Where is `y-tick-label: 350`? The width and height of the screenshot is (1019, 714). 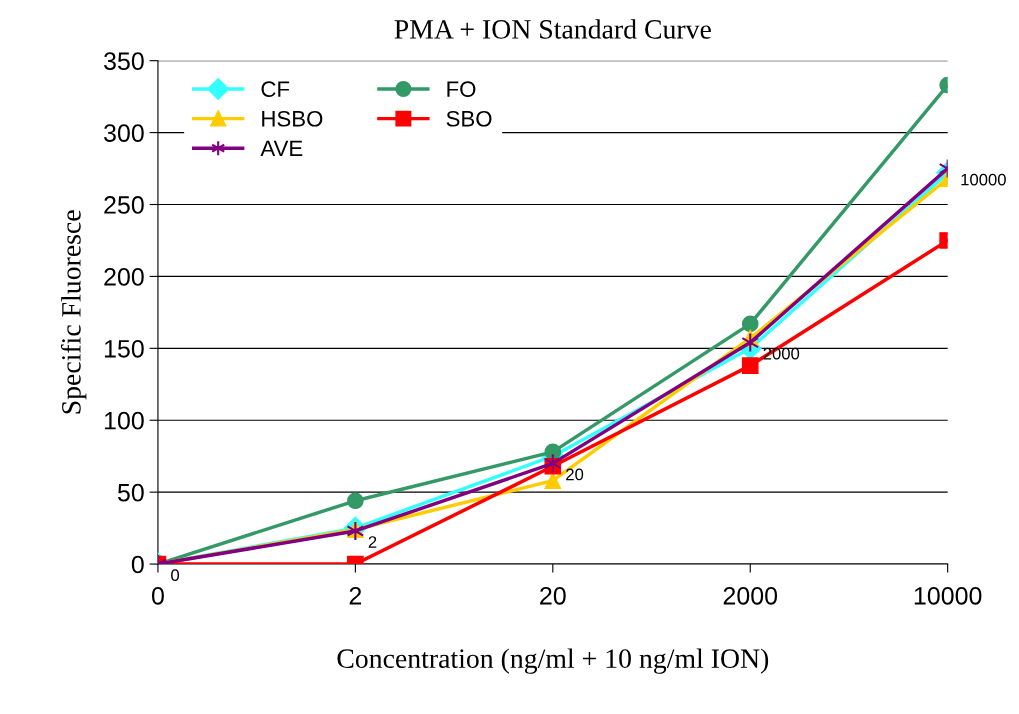 y-tick-label: 350 is located at coordinates (124, 61).